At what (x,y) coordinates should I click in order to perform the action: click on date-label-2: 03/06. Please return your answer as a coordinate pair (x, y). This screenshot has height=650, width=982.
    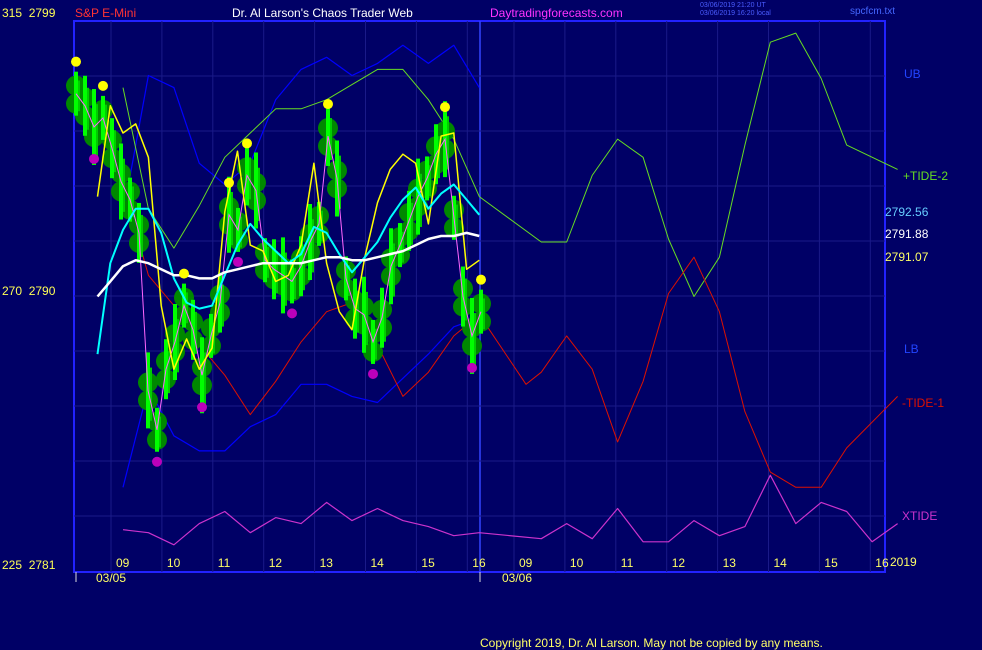
    Looking at the image, I should click on (517, 578).